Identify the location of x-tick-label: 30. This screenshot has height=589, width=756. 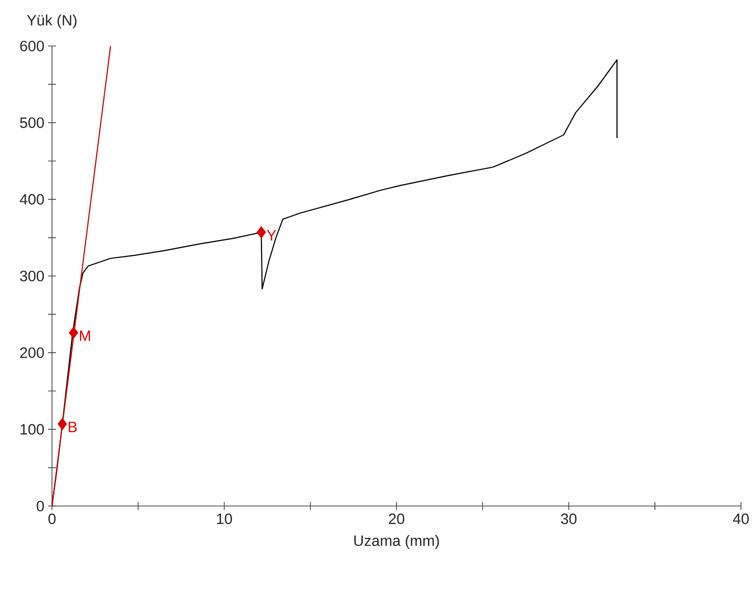
(568, 519).